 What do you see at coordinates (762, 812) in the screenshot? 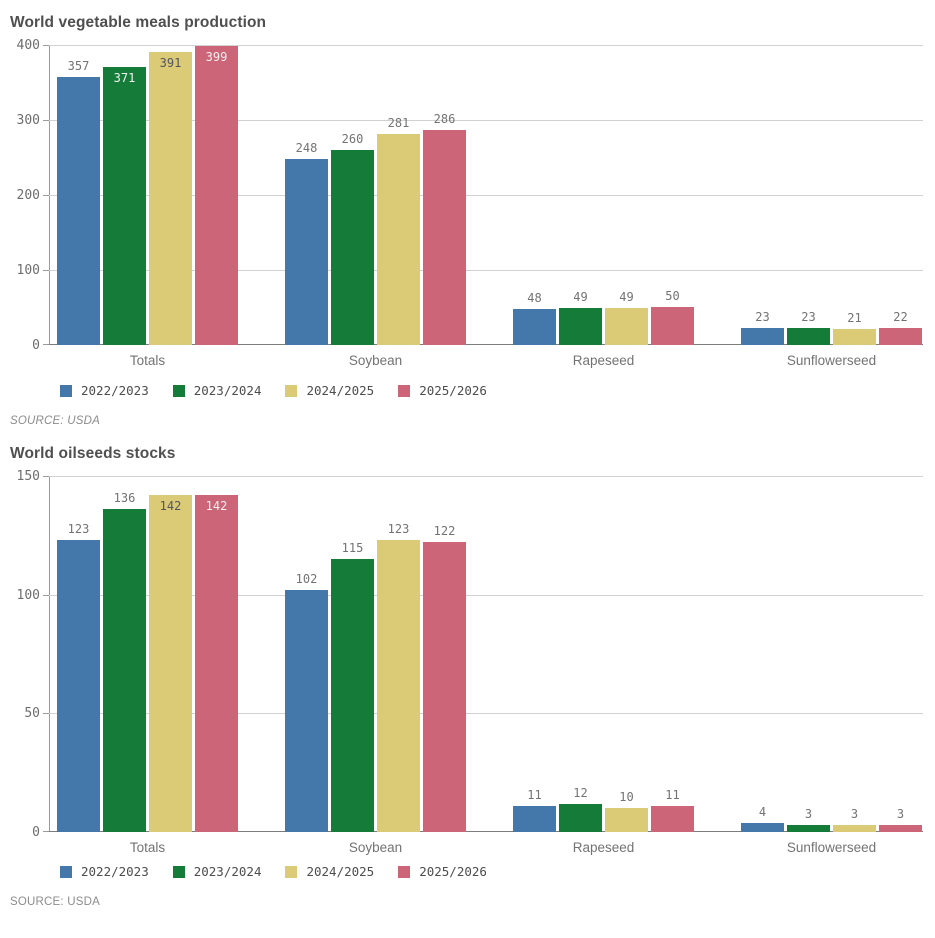
I see `bar-value-label: 4` at bounding box center [762, 812].